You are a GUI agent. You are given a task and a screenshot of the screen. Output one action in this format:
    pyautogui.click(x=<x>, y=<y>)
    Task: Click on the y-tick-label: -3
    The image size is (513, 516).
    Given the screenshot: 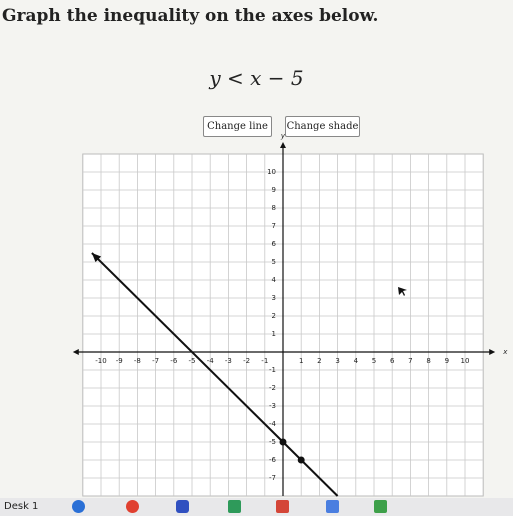 What is the action you would take?
    pyautogui.click(x=272, y=406)
    